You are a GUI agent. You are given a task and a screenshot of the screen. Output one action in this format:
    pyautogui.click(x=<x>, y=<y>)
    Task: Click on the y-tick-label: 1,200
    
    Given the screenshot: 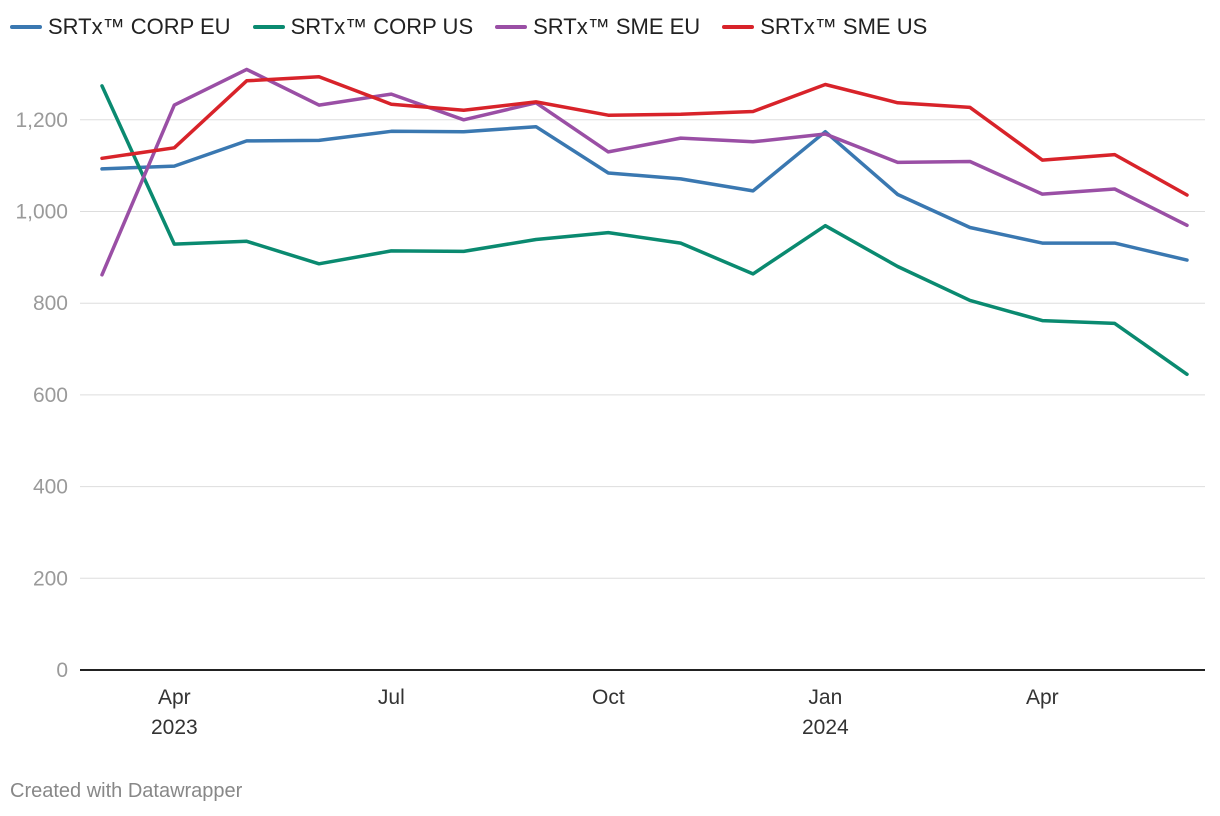 What is the action you would take?
    pyautogui.click(x=41, y=120)
    